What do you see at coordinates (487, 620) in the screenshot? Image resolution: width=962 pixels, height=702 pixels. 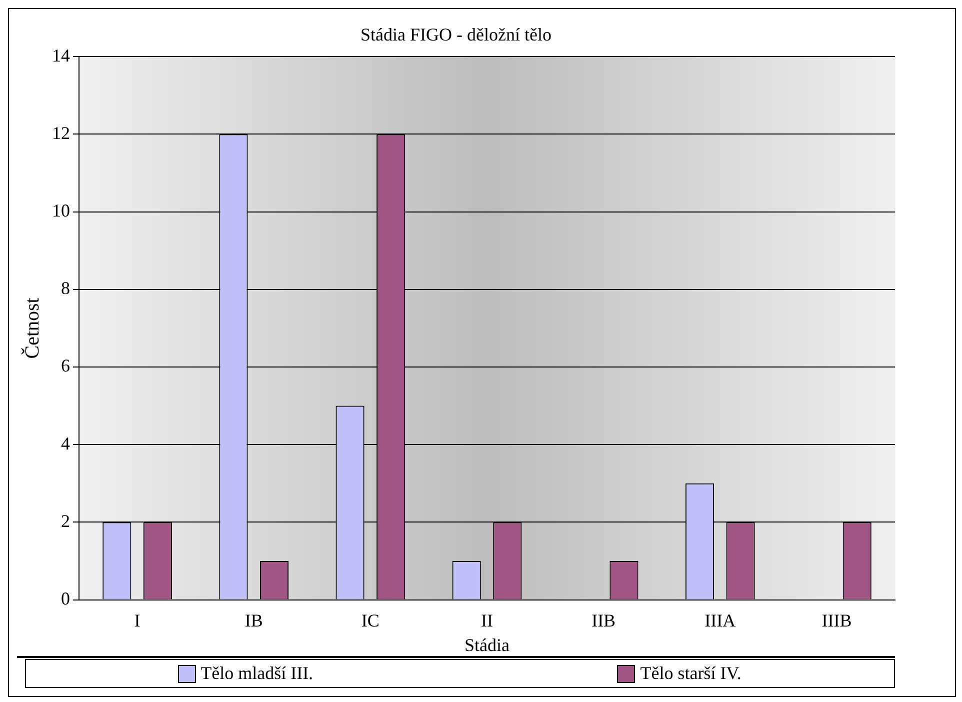 I see `x-tick-label: II` at bounding box center [487, 620].